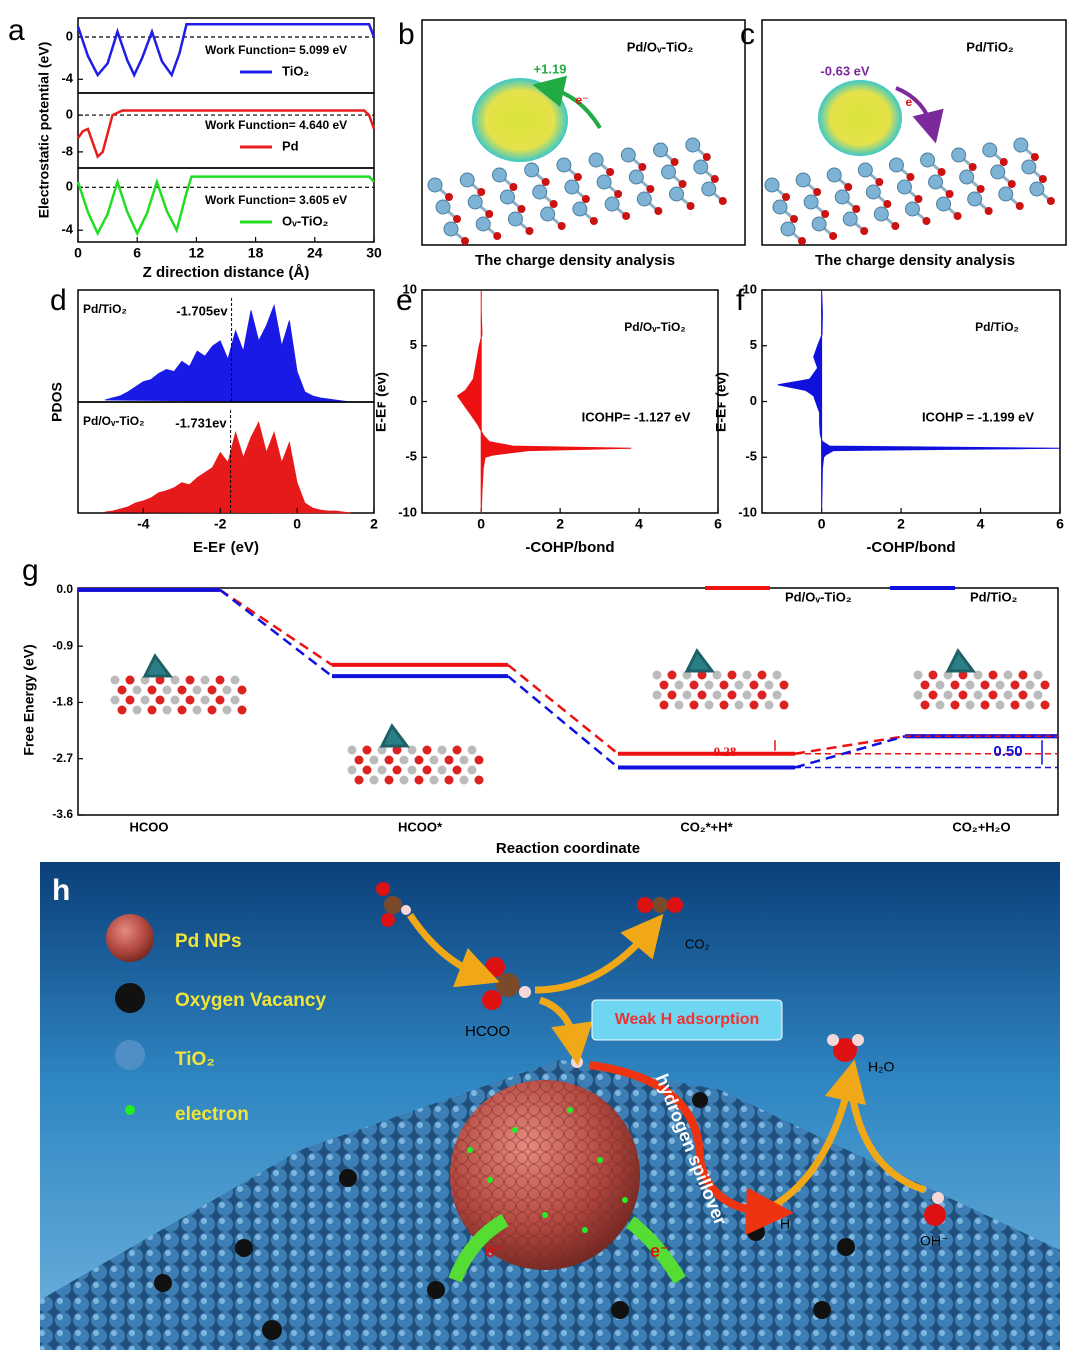  What do you see at coordinates (374, 524) in the screenshot?
I see `x-tick-label: 2` at bounding box center [374, 524].